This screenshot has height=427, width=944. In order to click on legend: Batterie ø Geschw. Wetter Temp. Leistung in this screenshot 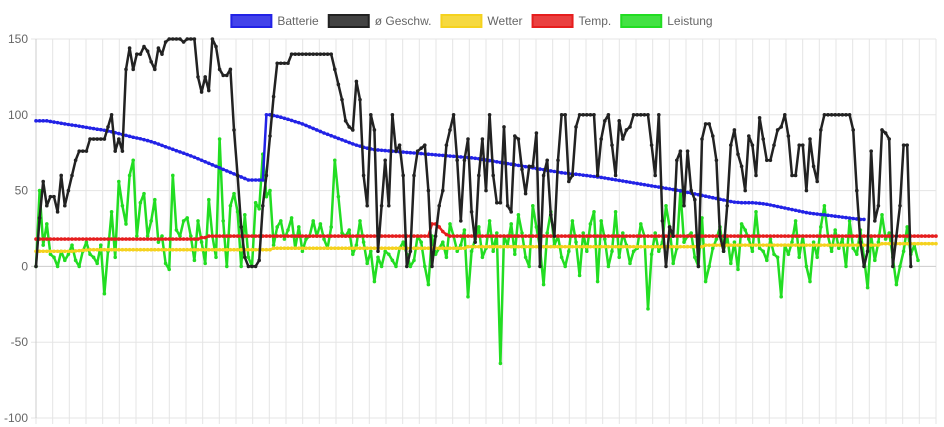, I will do `click(471, 21)`.